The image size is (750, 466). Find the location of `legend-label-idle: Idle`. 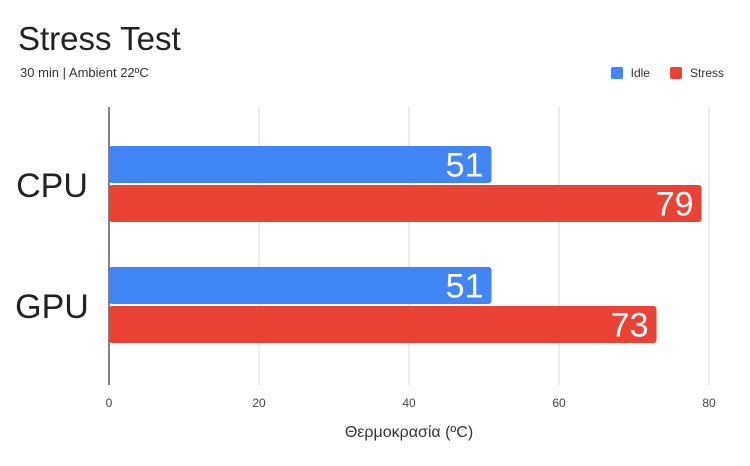

legend-label-idle: Idle is located at coordinates (640, 73).